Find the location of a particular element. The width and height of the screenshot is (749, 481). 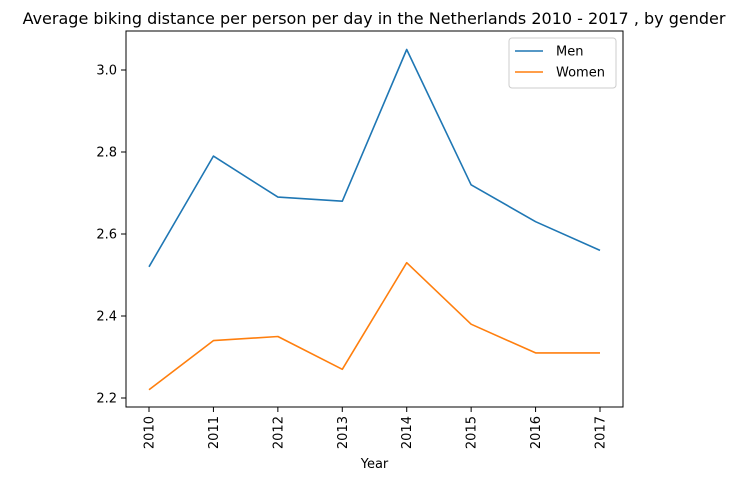

y-axis: 2.2 2.4 2.6 2.8 3.0 is located at coordinates (111, 235).